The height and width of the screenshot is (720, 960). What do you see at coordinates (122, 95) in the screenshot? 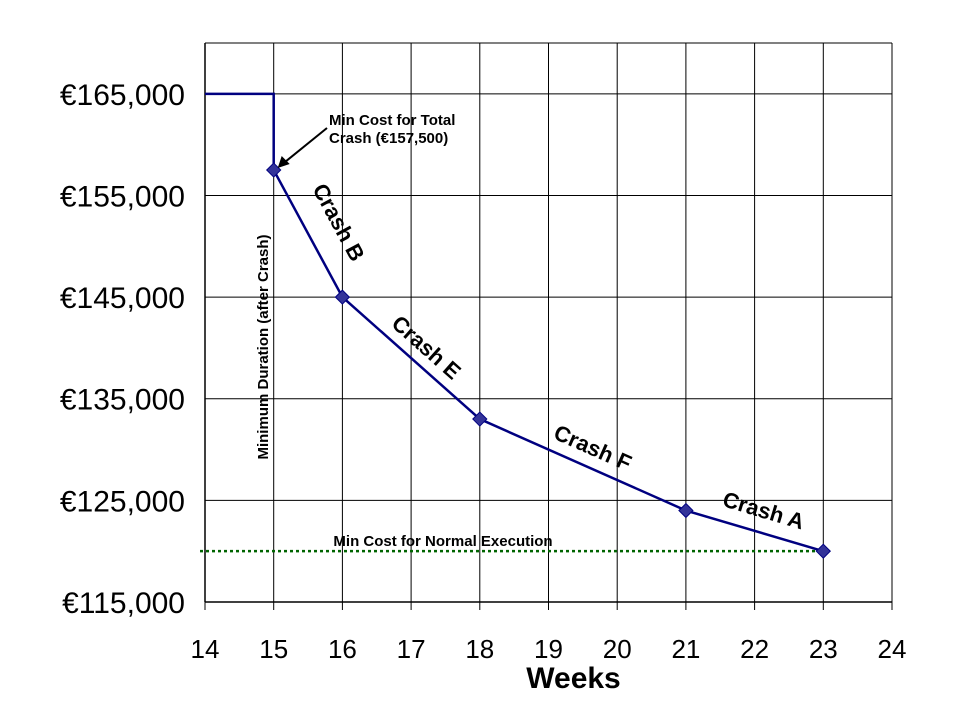
I see `y-tick-label: €165,000` at bounding box center [122, 95].